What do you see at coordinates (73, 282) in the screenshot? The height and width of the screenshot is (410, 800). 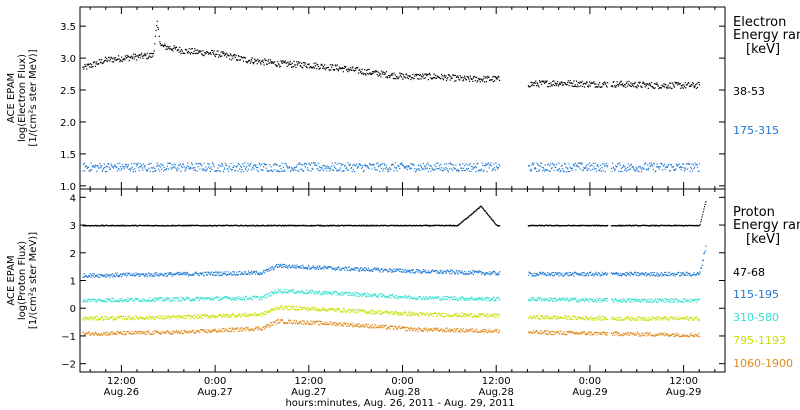 I see `y-tick-label: 1` at bounding box center [73, 282].